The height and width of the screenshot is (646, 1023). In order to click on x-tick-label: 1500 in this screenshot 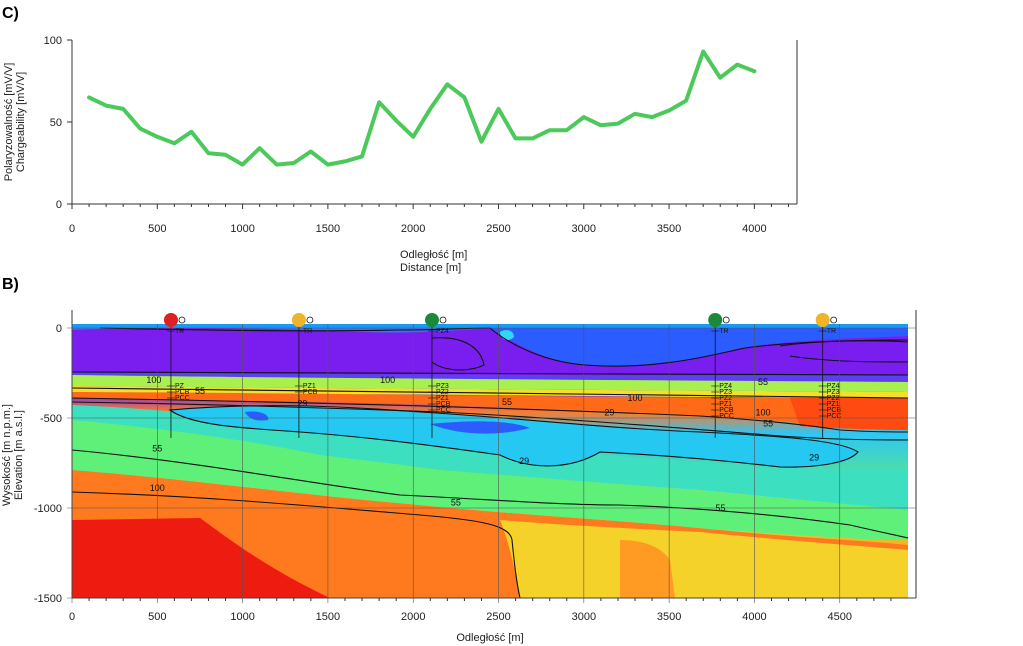, I will do `click(328, 617)`.